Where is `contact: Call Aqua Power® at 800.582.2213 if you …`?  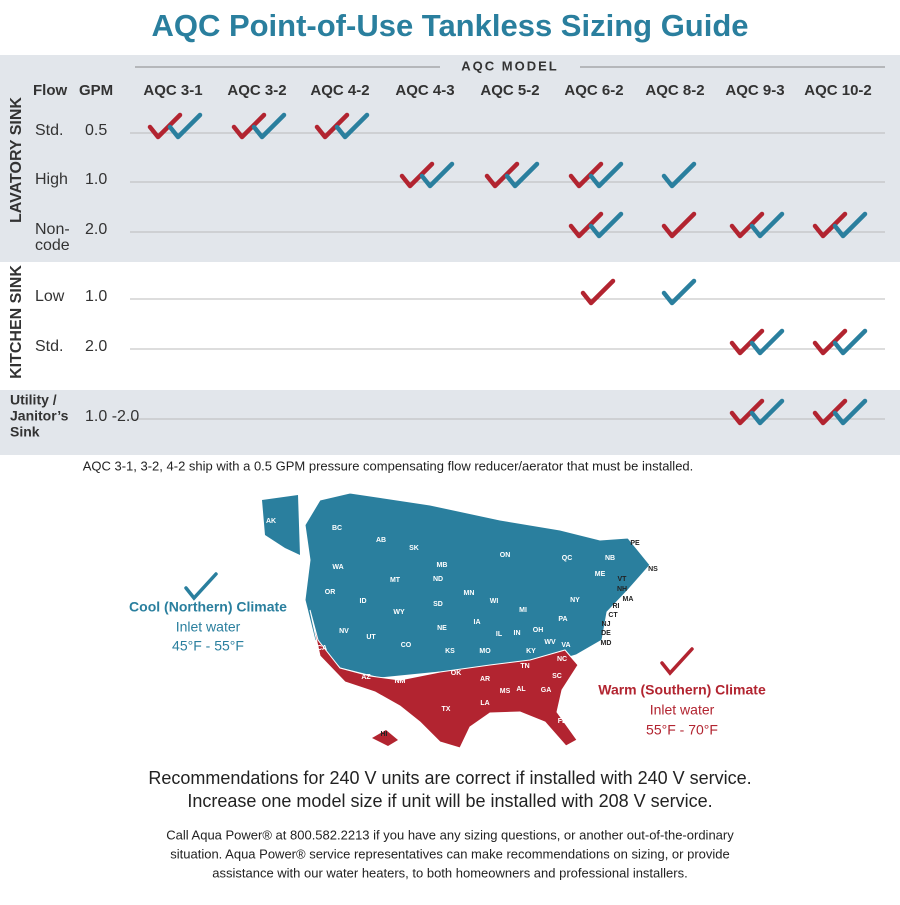 contact: Call Aqua Power® at 800.582.2213 if you … is located at coordinates (450, 834).